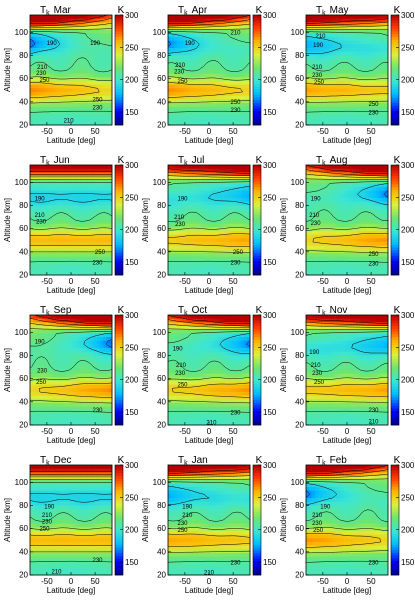  I want to click on contour-label: 190, so click(52, 44).